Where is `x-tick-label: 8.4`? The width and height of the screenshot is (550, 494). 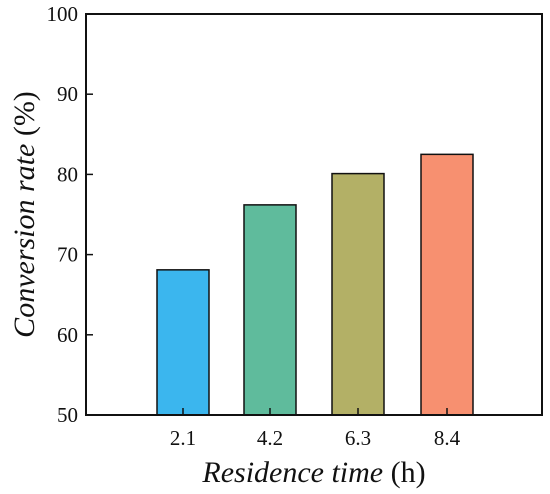
x-tick-label: 8.4 is located at coordinates (447, 438).